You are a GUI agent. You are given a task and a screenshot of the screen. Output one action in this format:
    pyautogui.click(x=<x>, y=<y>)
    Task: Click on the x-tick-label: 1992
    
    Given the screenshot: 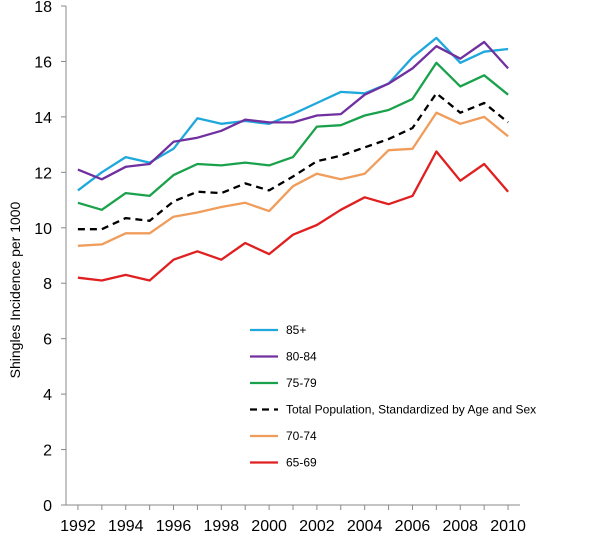 What is the action you would take?
    pyautogui.click(x=78, y=526)
    